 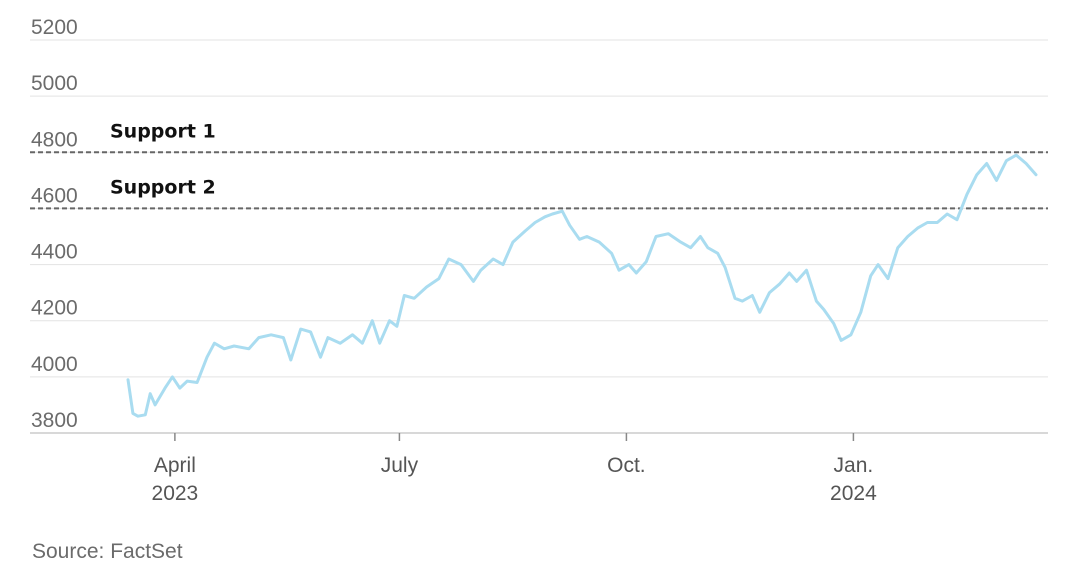 I want to click on y-tick-label: 4000, so click(x=54, y=364).